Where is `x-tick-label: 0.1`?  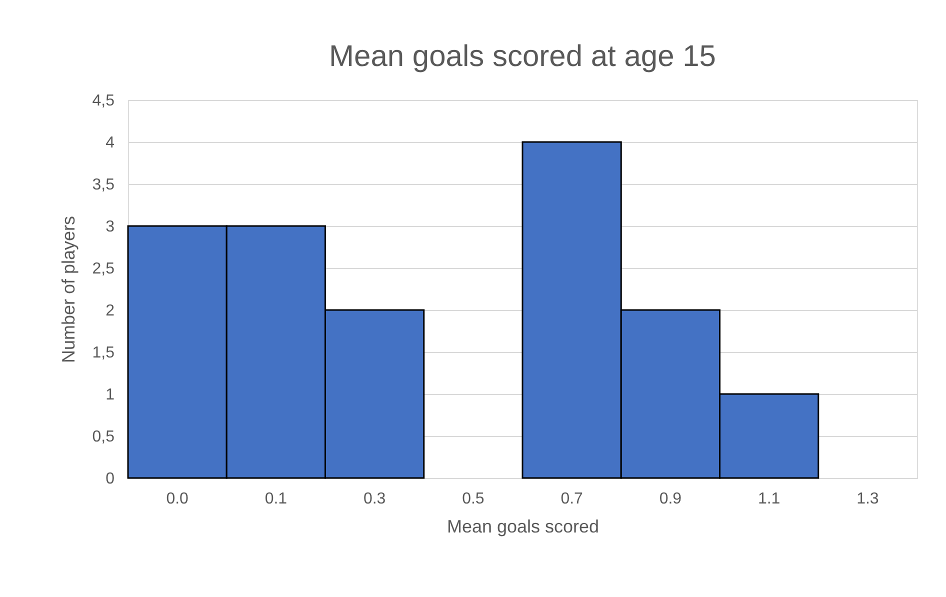 x-tick-label: 0.1 is located at coordinates (276, 499).